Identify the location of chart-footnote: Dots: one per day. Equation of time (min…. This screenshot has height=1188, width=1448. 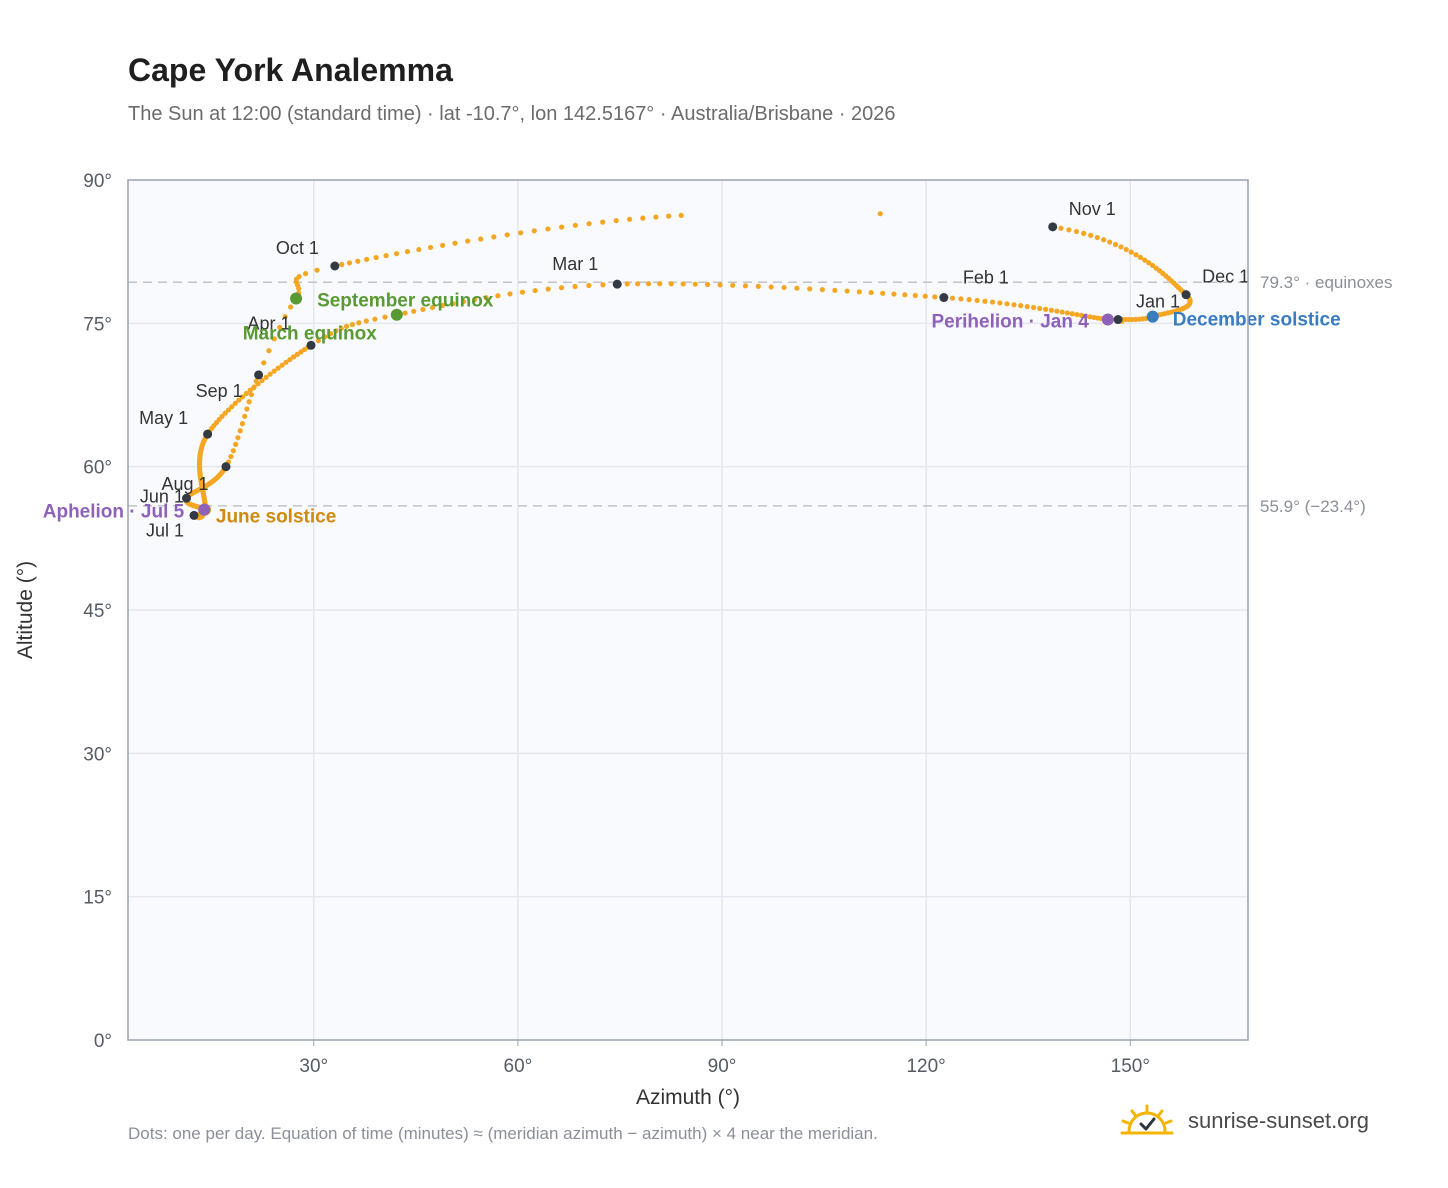
(503, 1133).